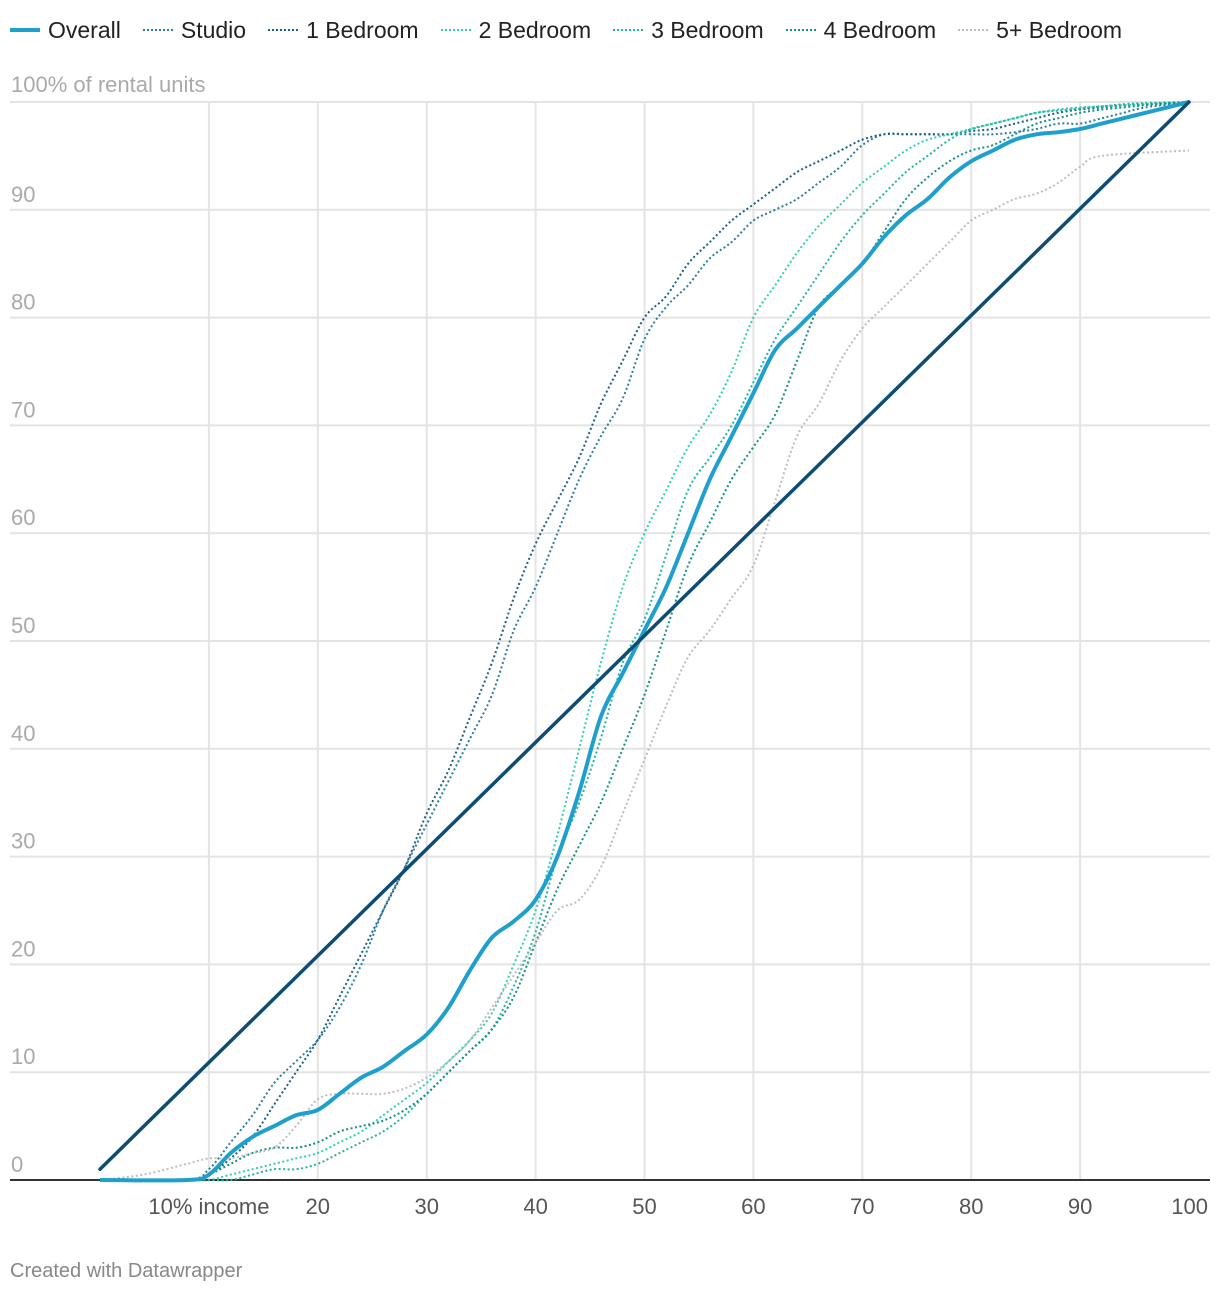  What do you see at coordinates (535, 29) in the screenshot?
I see `legend-label: 2 Bedroom` at bounding box center [535, 29].